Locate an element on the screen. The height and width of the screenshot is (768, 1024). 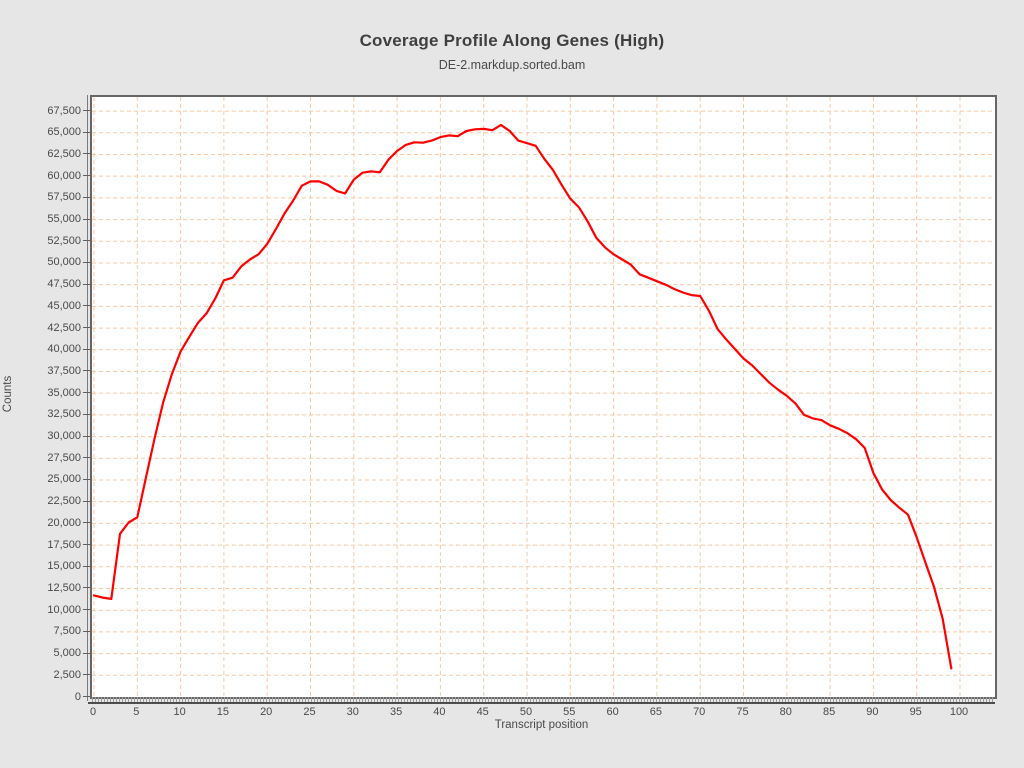
x-axis-title: Transcript position is located at coordinates (541, 725).